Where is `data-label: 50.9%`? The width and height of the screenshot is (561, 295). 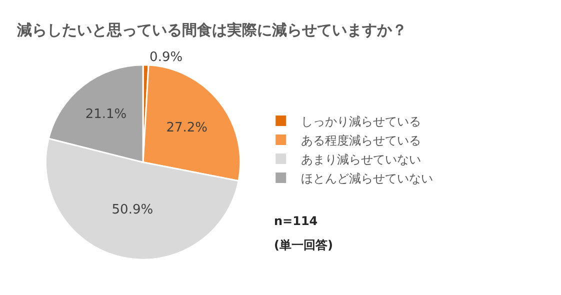
data-label: 50.9% is located at coordinates (133, 210).